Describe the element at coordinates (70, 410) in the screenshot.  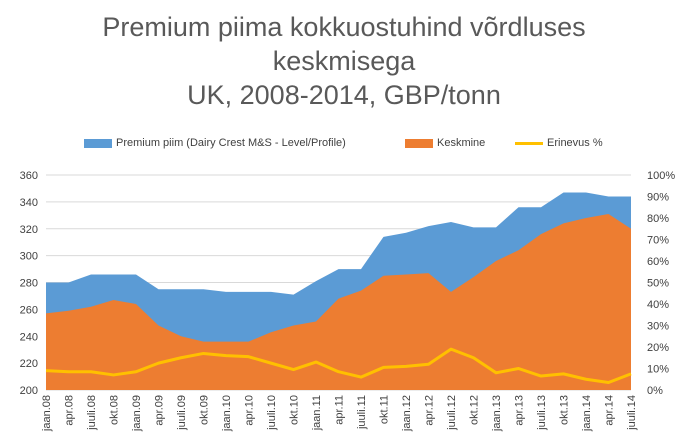
I see `x-tick-1: apr.08` at that location.